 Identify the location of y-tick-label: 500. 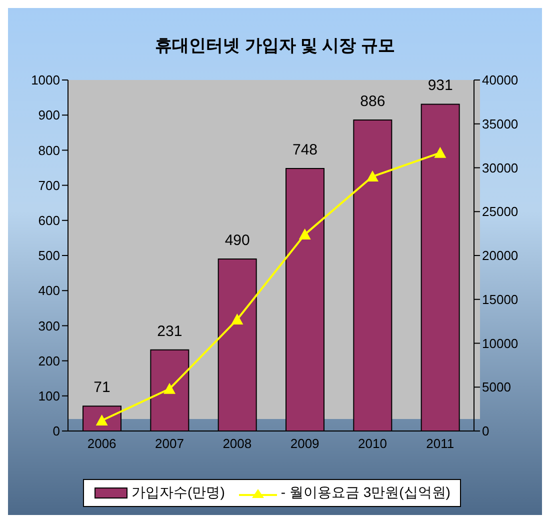
(49, 256).